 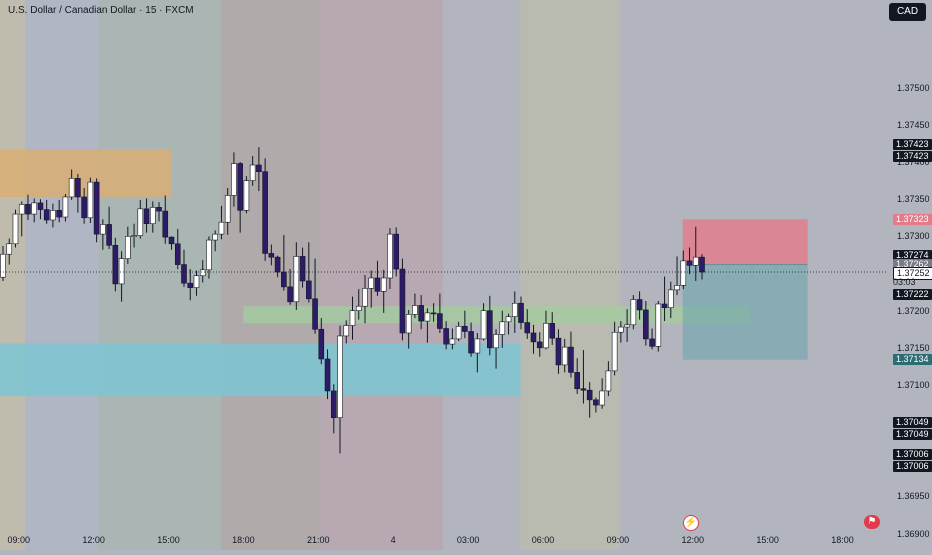 What do you see at coordinates (912, 294) in the screenshot?
I see `price-label: 1.37222` at bounding box center [912, 294].